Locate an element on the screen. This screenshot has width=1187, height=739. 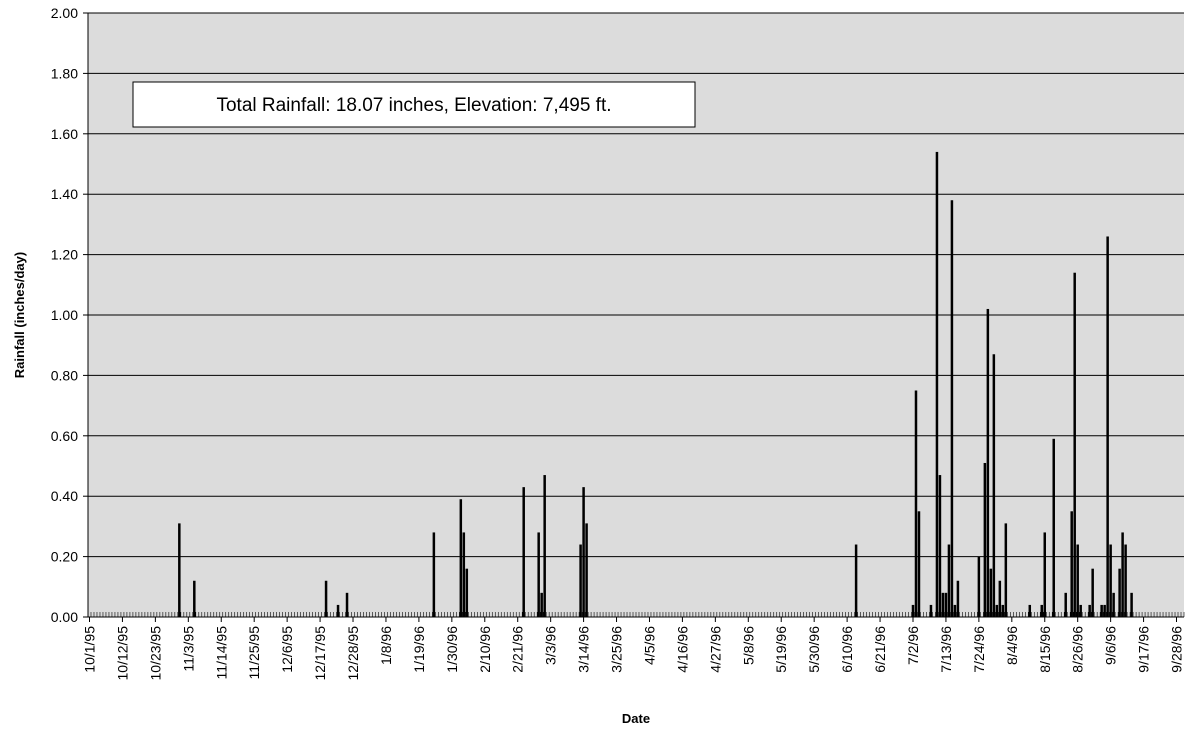
x-tick-label: 2/21/96 is located at coordinates (518, 649).